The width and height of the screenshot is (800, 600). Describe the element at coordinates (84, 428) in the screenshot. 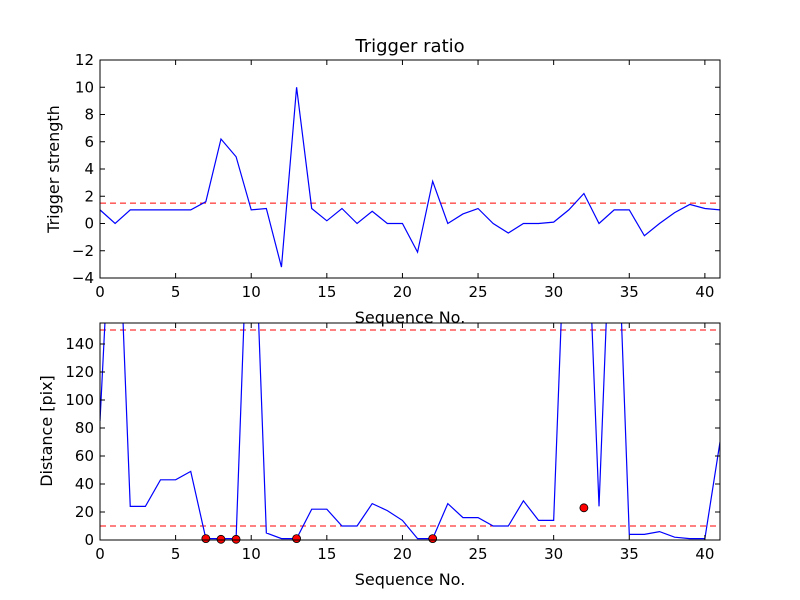

I see `y-tick-label: 80` at that location.